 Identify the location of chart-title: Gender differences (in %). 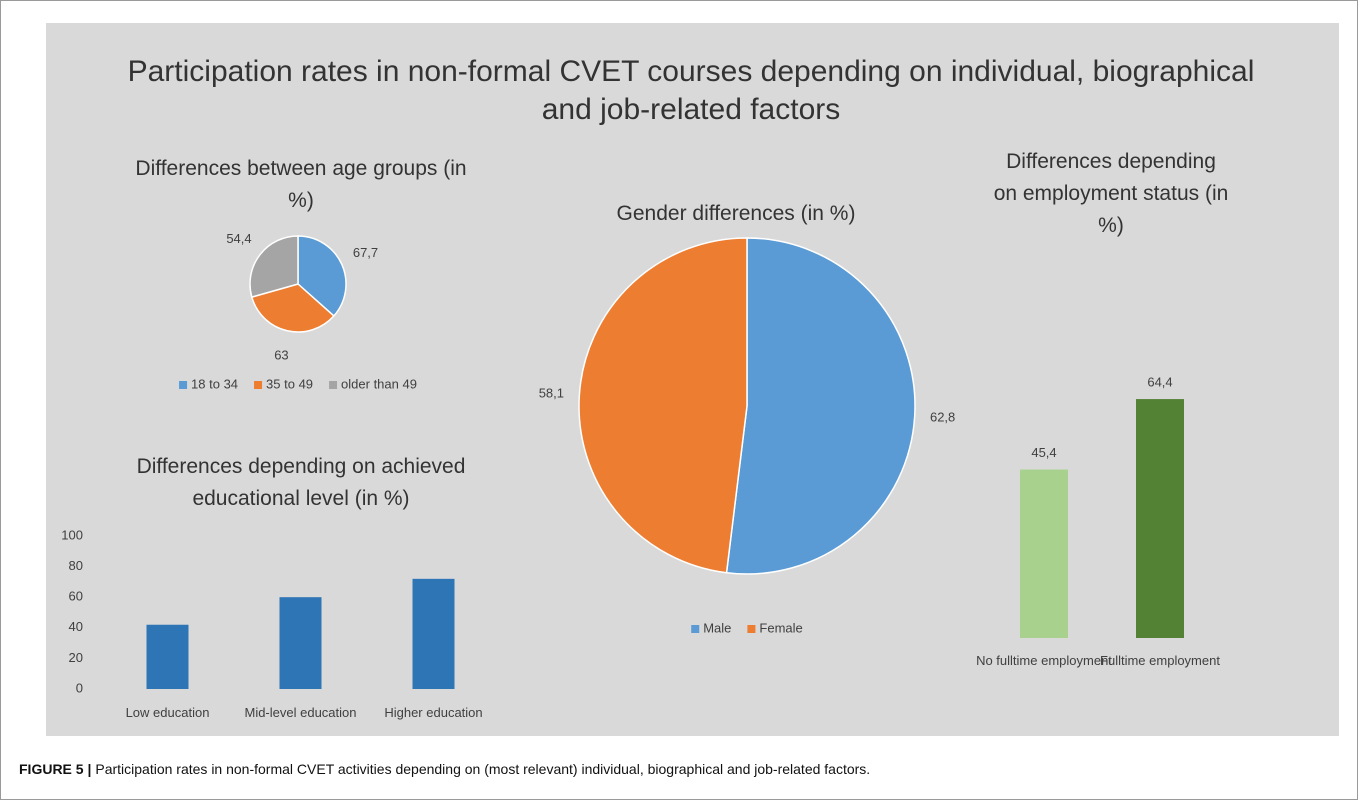
(736, 213).